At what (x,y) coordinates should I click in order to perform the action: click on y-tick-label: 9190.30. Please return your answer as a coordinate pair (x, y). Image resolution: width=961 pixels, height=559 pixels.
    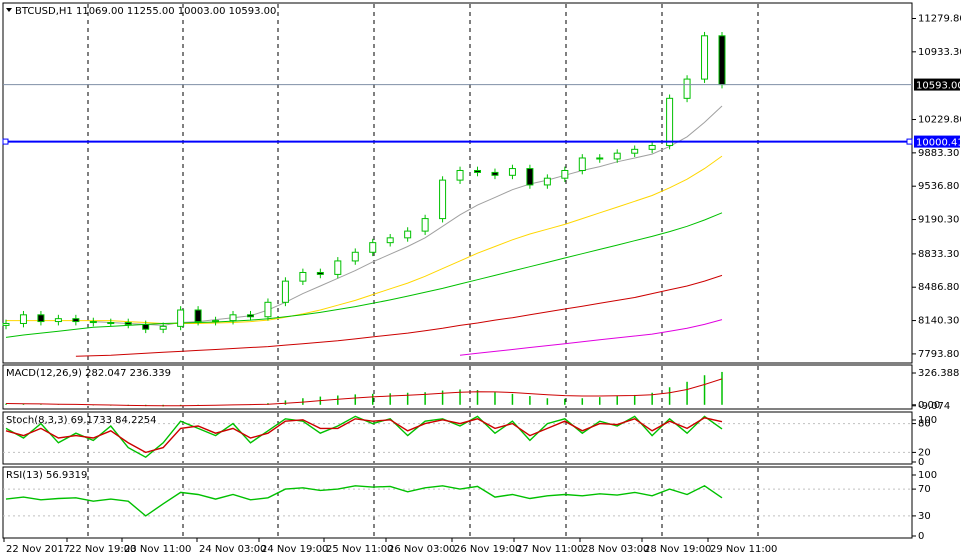
    Looking at the image, I should click on (938, 220).